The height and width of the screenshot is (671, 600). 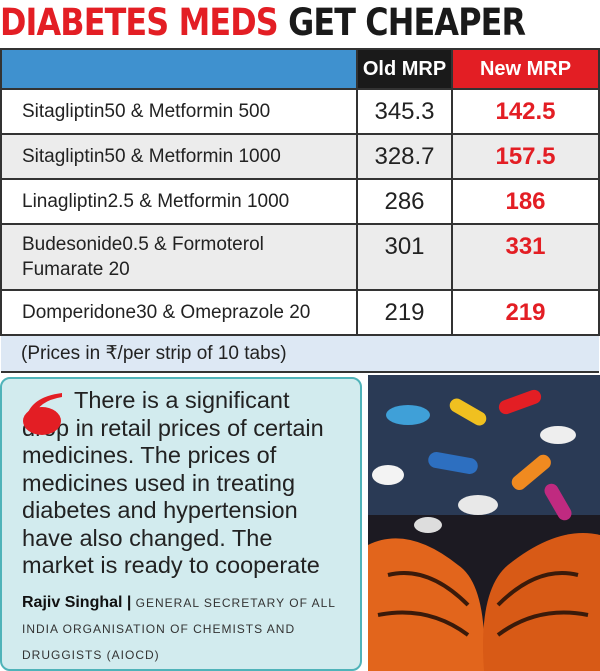 What do you see at coordinates (42, 414) in the screenshot?
I see `quote-mark-icon` at bounding box center [42, 414].